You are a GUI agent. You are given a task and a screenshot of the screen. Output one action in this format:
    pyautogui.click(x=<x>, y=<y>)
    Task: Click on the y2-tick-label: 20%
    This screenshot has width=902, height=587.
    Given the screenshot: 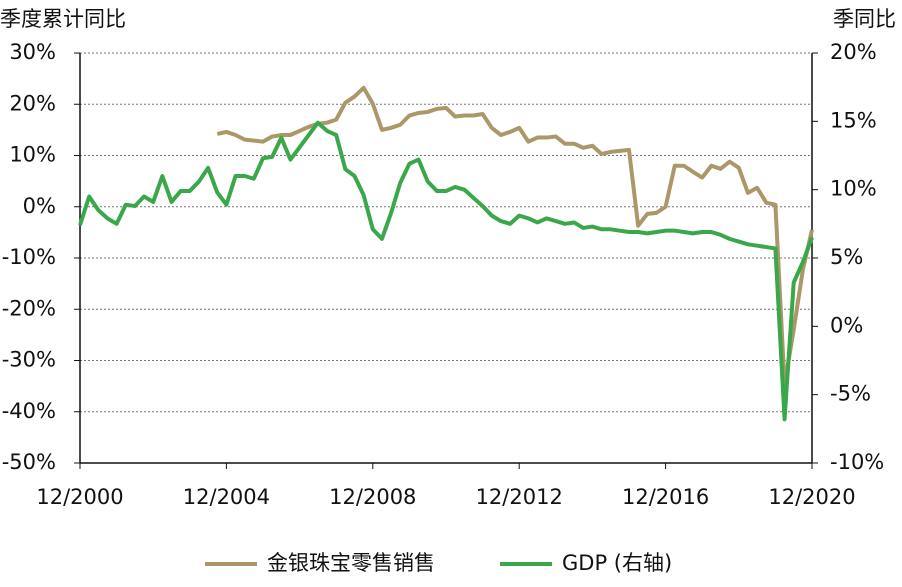 What is the action you would take?
    pyautogui.click(x=853, y=52)
    